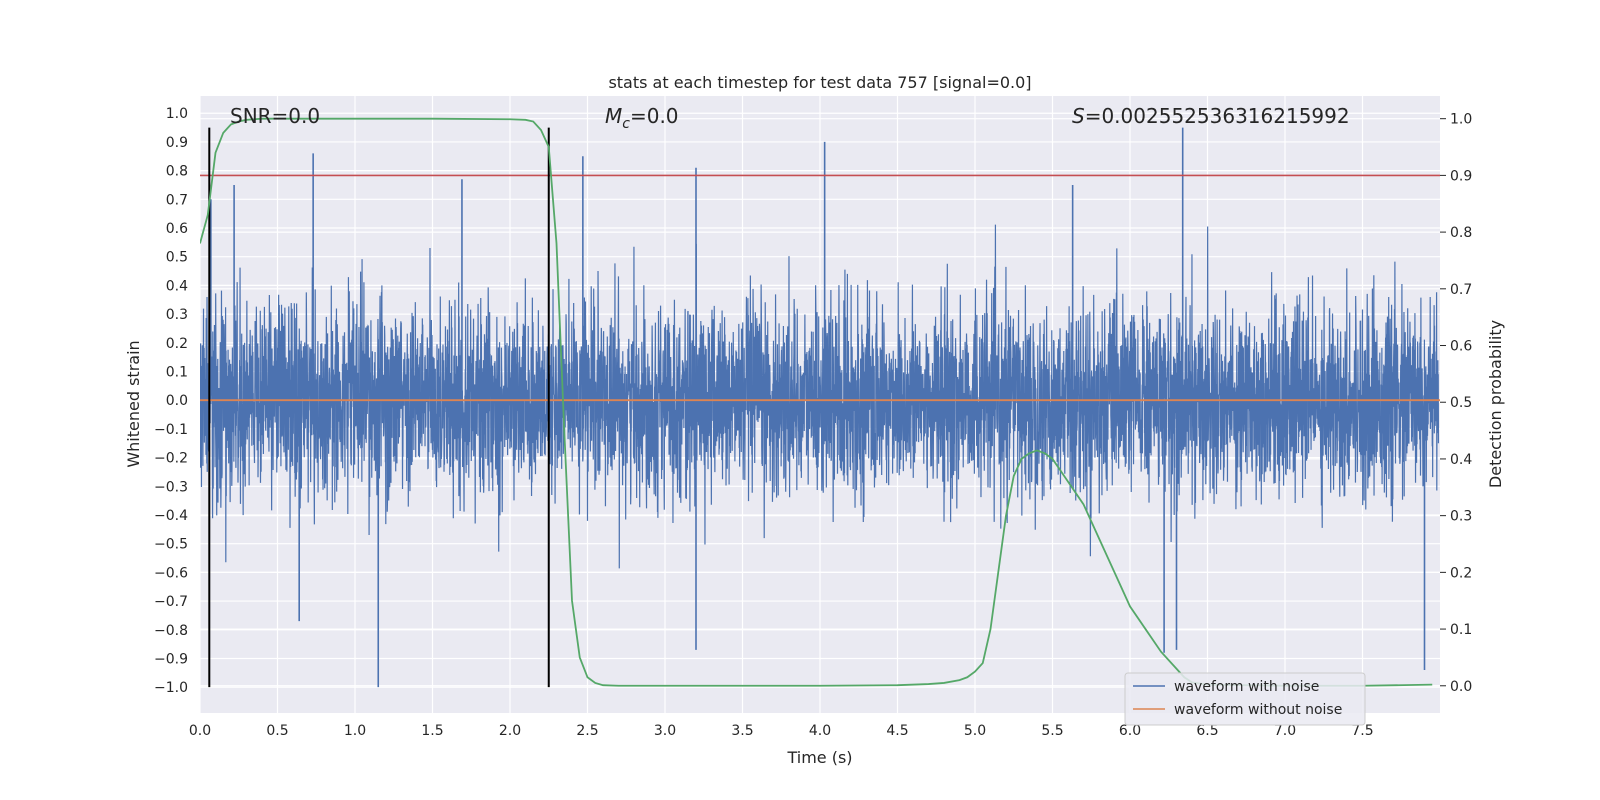  Describe the element at coordinates (1130, 731) in the screenshot. I see `x-tick-label: 6.0` at that location.